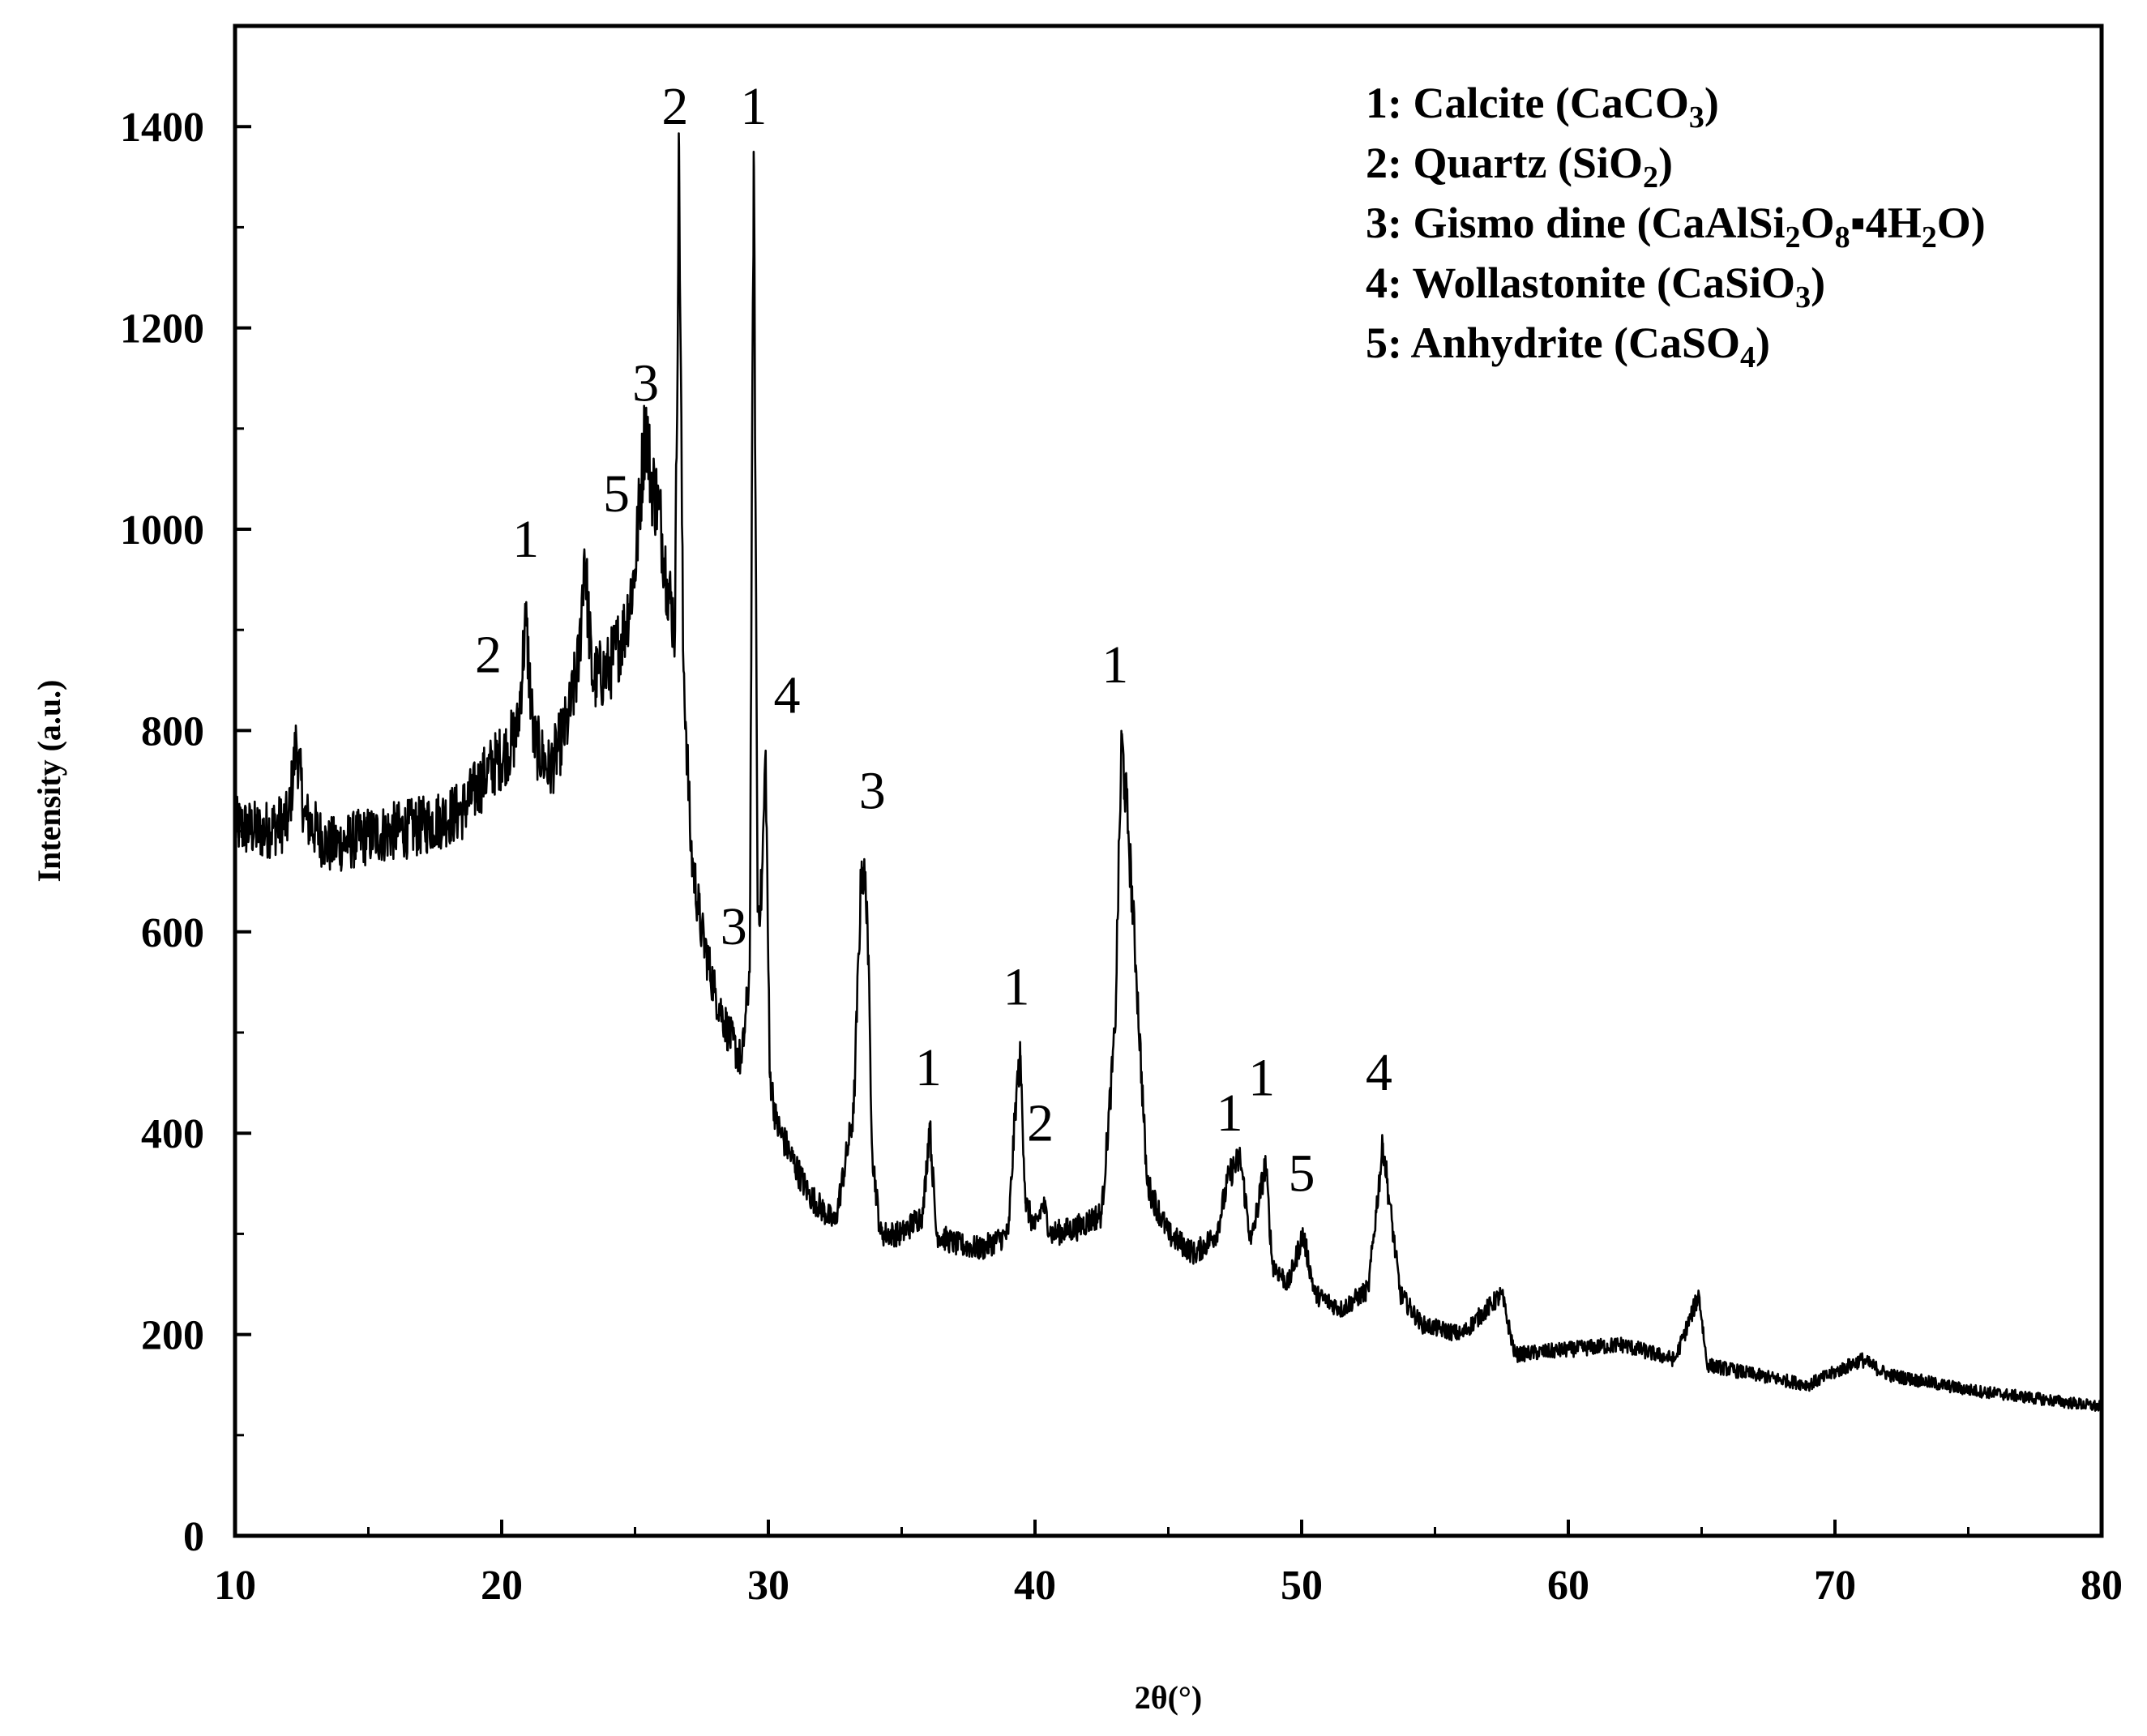 The image size is (2147, 1736). Describe the element at coordinates (1377, 283) in the screenshot. I see `legend-number: 4` at that location.